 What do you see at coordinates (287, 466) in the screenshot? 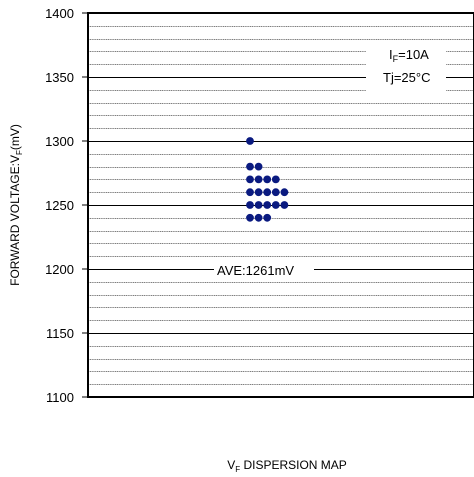
I see `x-axis-label: VF DISPERSION MAP` at bounding box center [287, 466].